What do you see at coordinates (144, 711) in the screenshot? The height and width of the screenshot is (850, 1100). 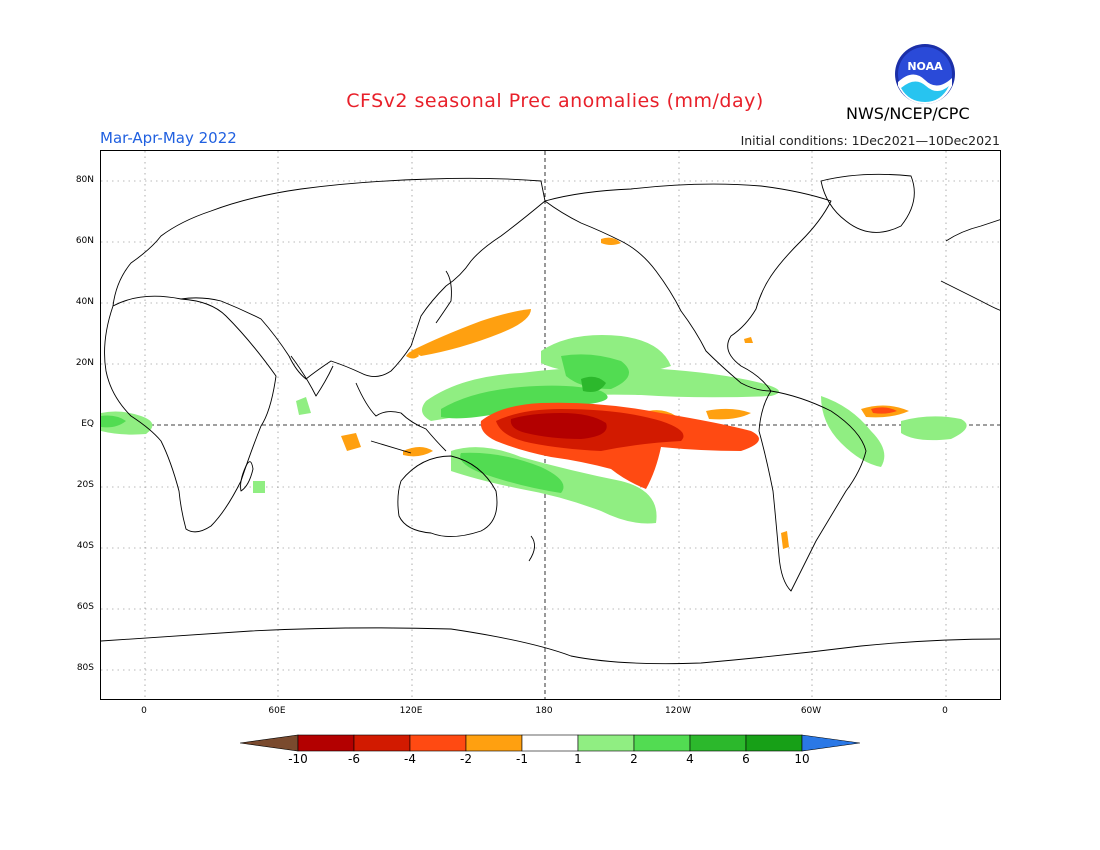 I see `lon-label-0: 0` at bounding box center [144, 711].